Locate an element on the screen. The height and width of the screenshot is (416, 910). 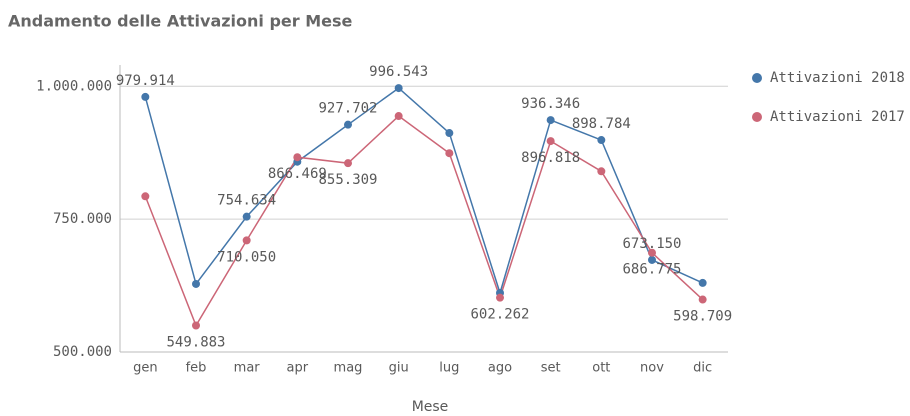
x-tick-label: gen is located at coordinates (145, 368).